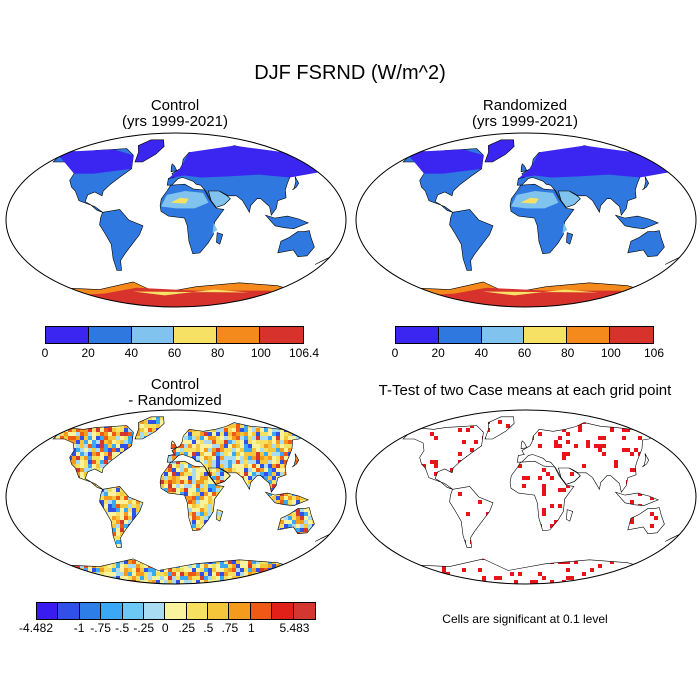 This screenshot has width=700, height=700. Describe the element at coordinates (526, 220) in the screenshot. I see `map-frame` at that location.